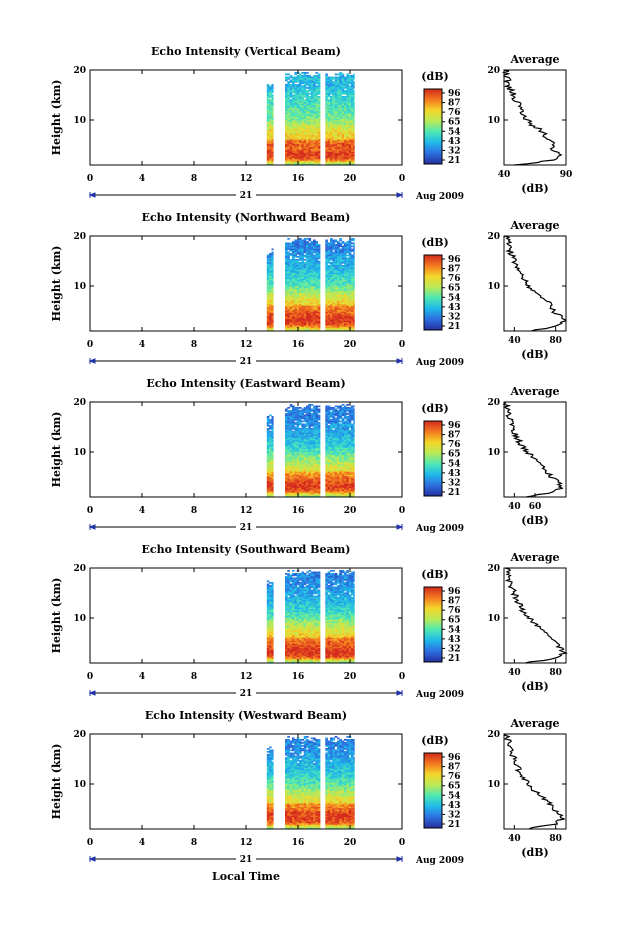 This screenshot has height=929, width=620. I want to click on colorbar-tick-label: 54, so click(454, 796).